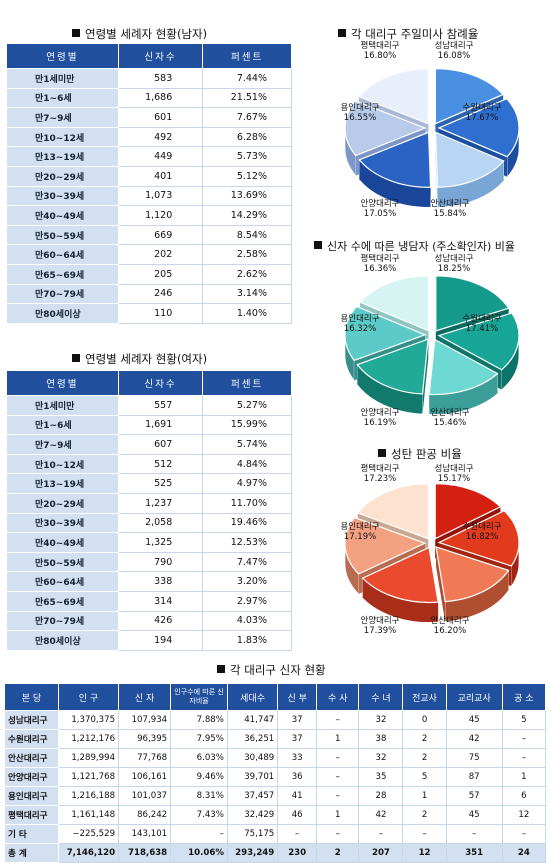  Describe the element at coordinates (149, 117) in the screenshot. I see `table-row: 만7~9세 601 7.67%` at that location.